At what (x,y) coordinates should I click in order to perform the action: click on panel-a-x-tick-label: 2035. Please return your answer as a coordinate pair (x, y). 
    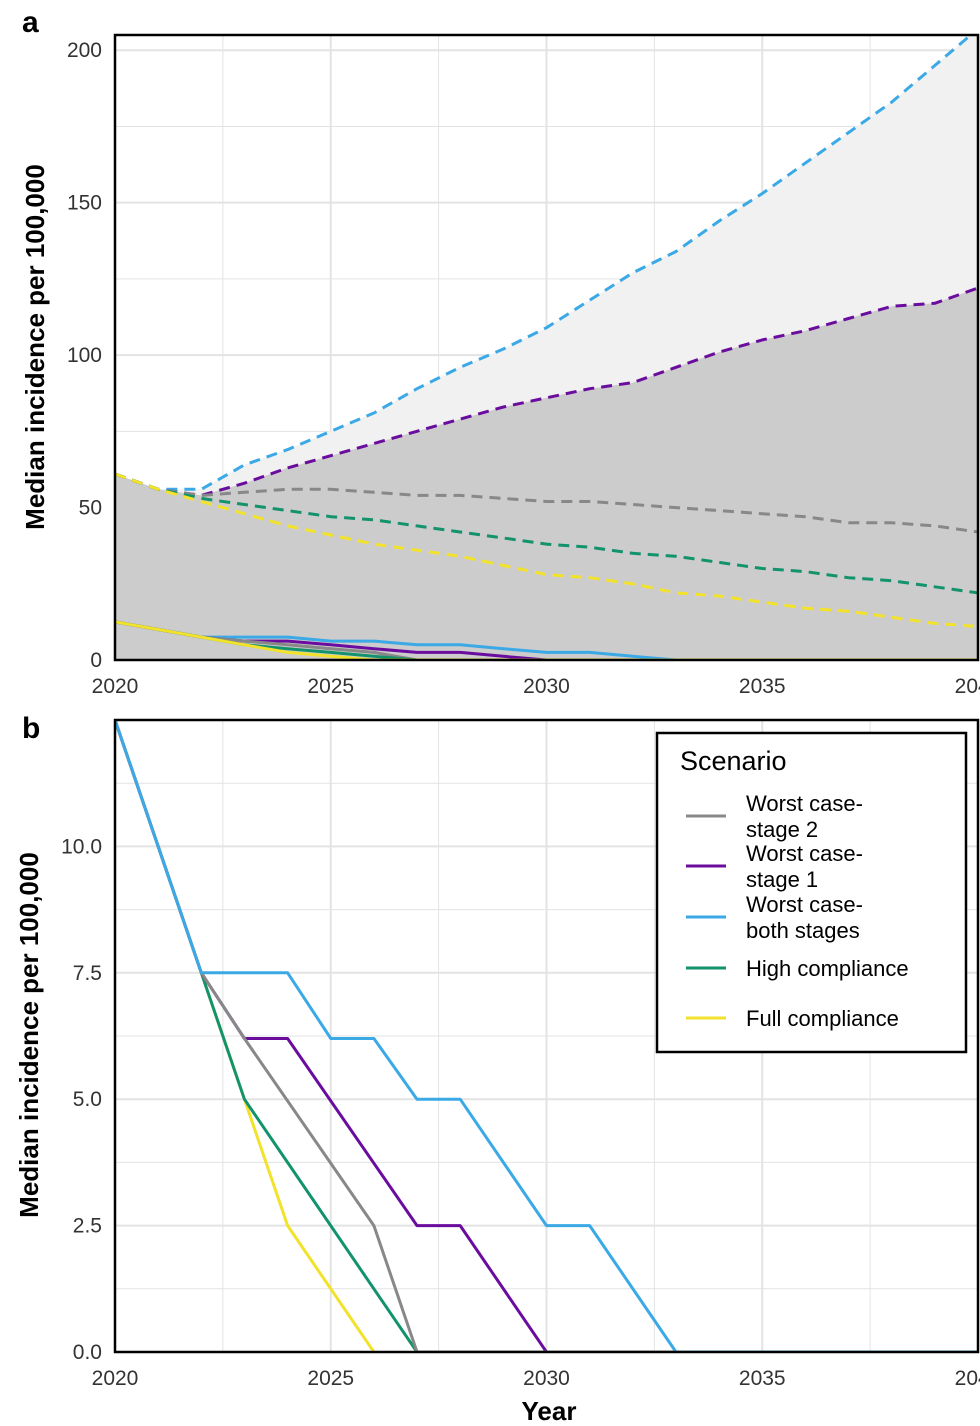
    Looking at the image, I should click on (762, 686).